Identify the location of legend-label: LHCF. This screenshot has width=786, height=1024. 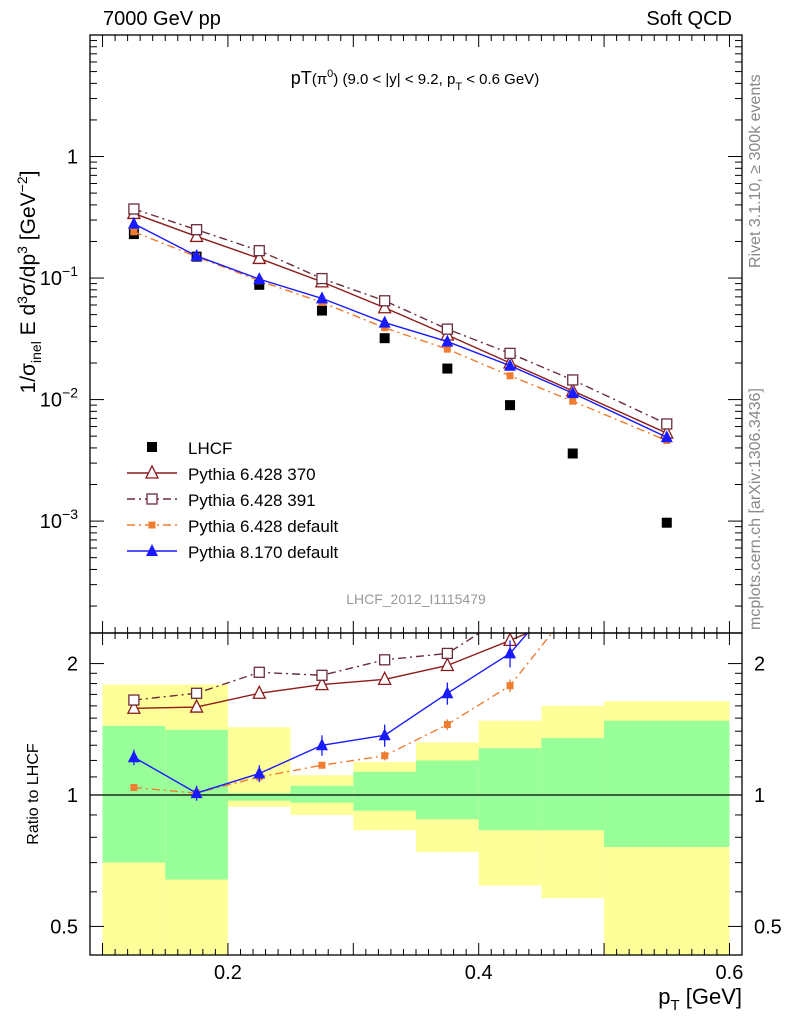
(210, 448).